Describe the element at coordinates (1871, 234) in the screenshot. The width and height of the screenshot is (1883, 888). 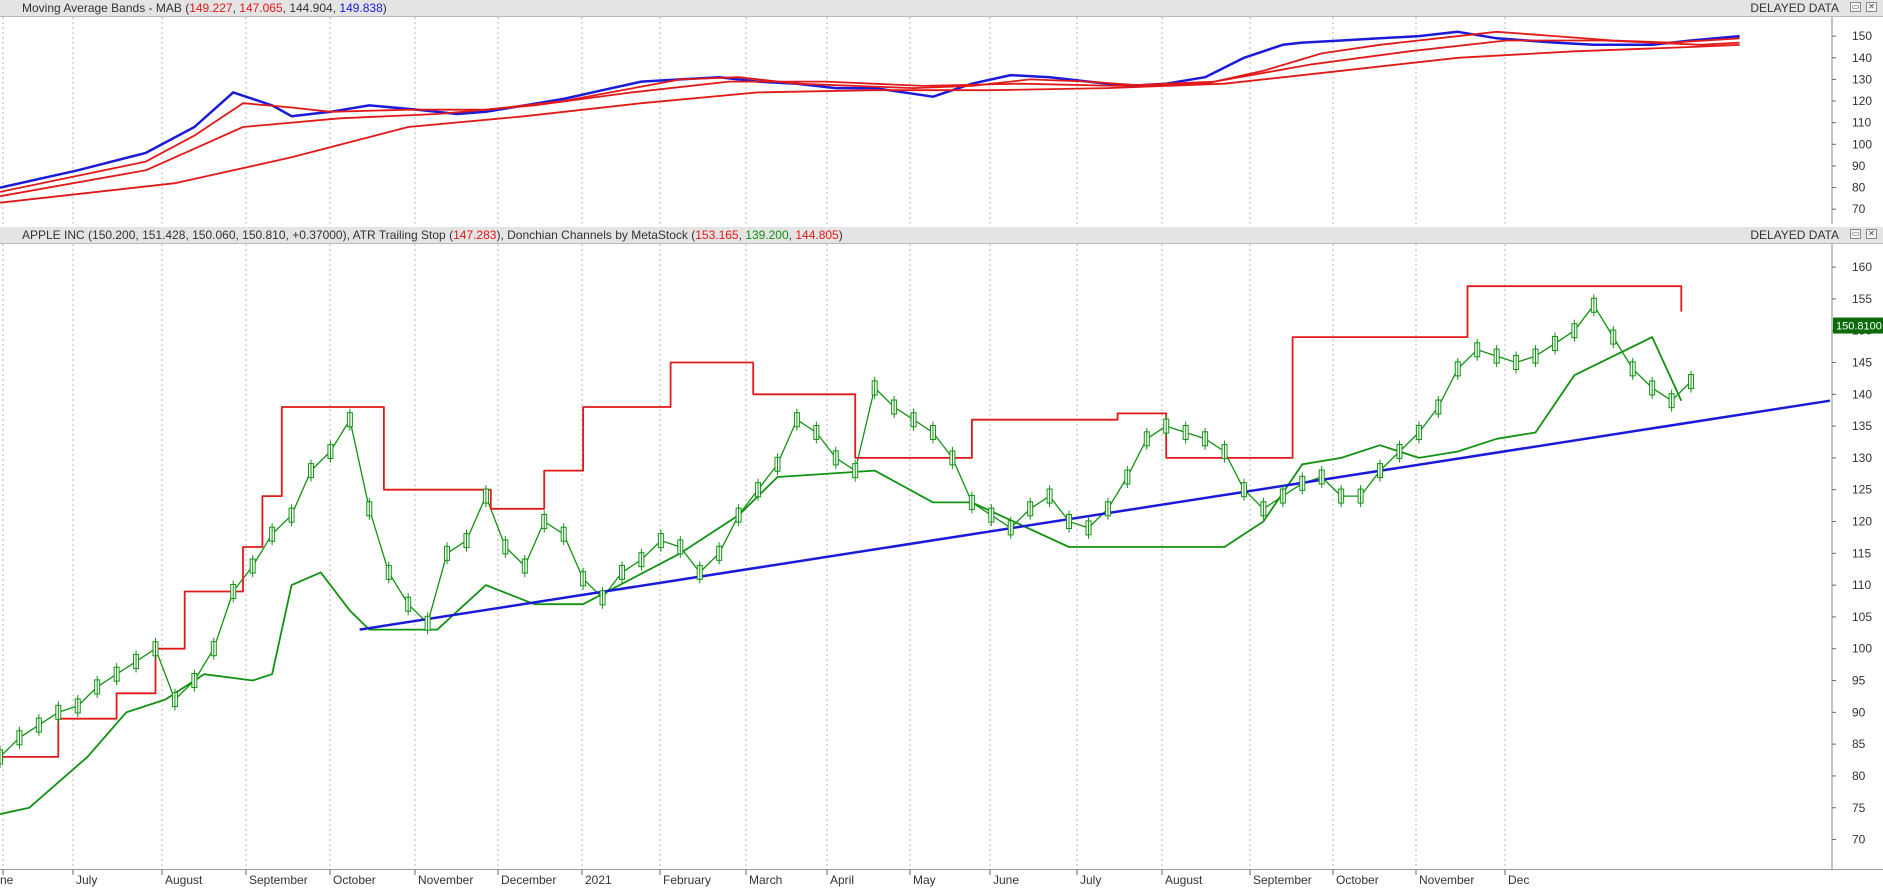
I see `main-close-button: ✕` at that location.